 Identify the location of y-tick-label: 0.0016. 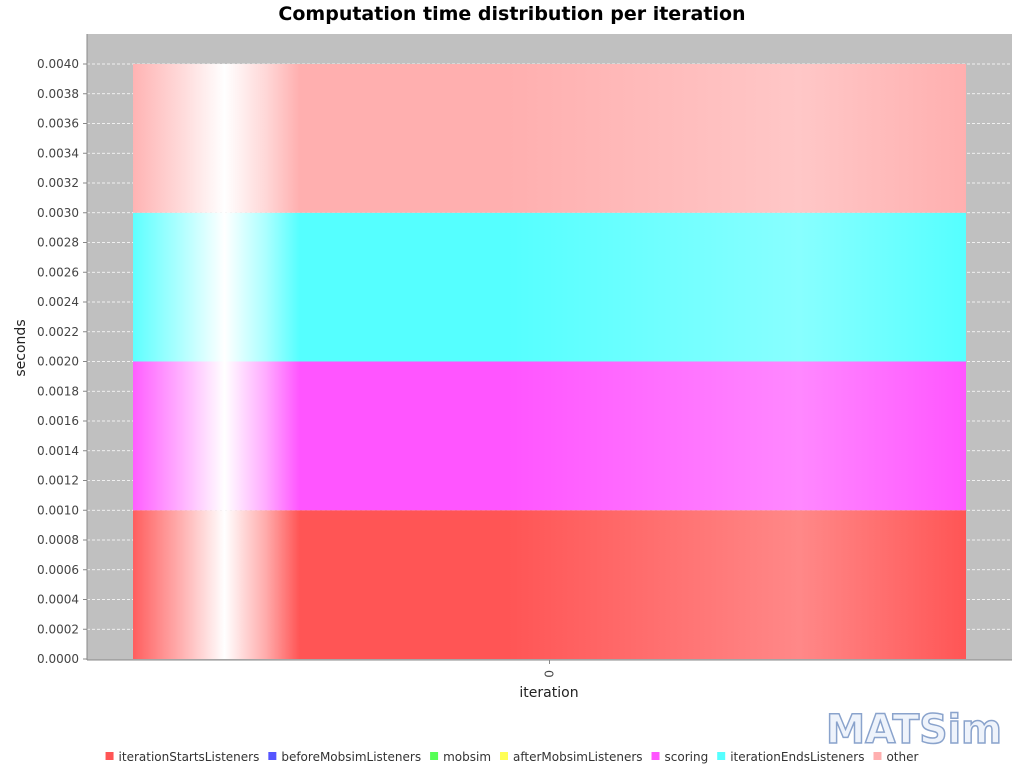
(58, 421).